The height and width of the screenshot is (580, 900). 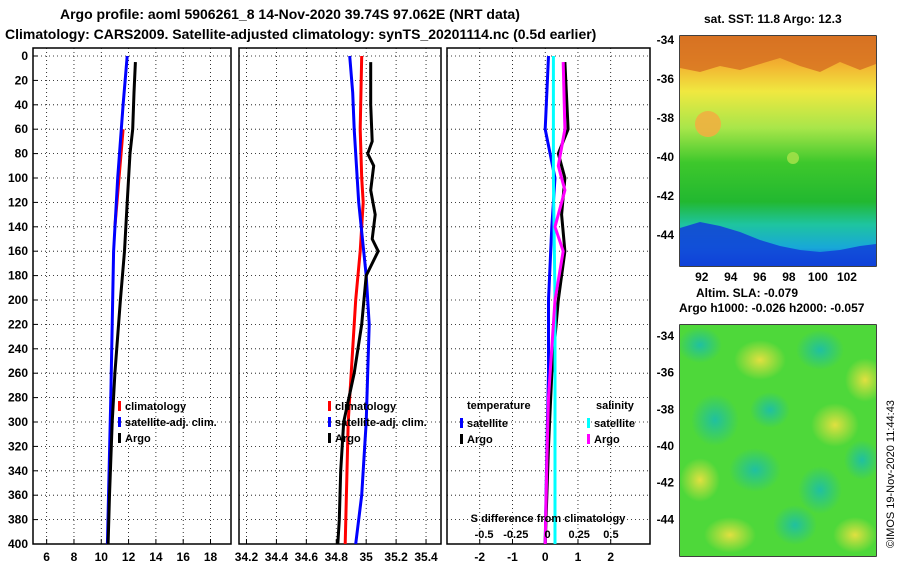 What do you see at coordinates (512, 557) in the screenshot?
I see `x-tick-label: -1` at bounding box center [512, 557].